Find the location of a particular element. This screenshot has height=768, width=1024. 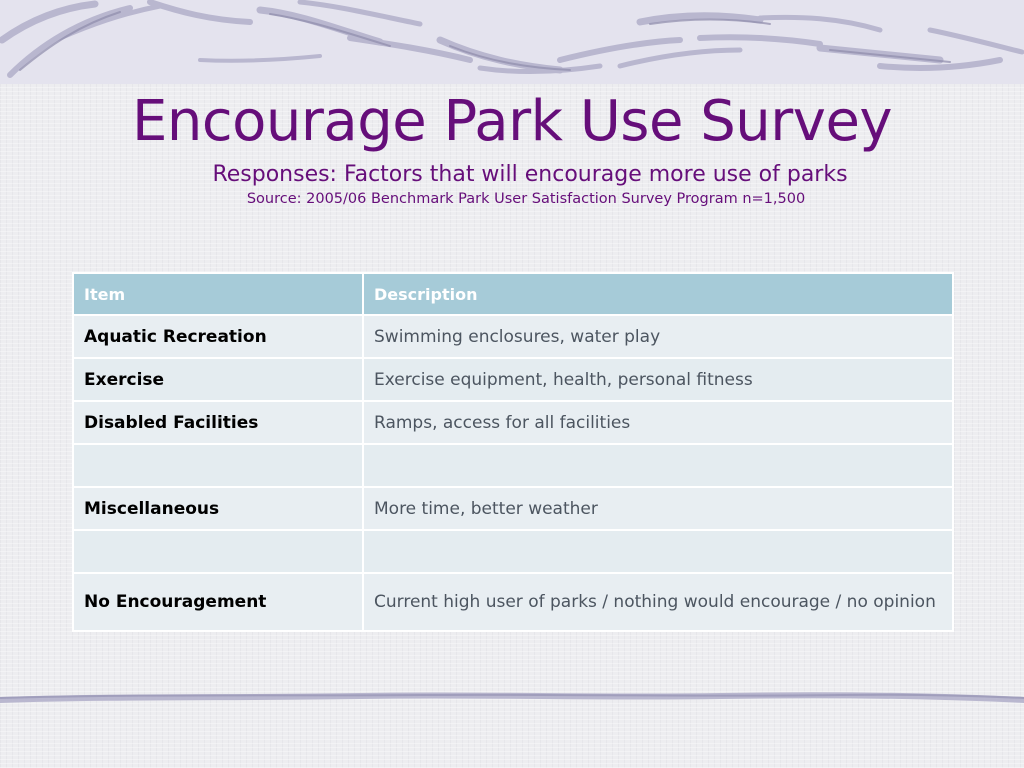

item-cell: Miscellaneous is located at coordinates (218, 508).